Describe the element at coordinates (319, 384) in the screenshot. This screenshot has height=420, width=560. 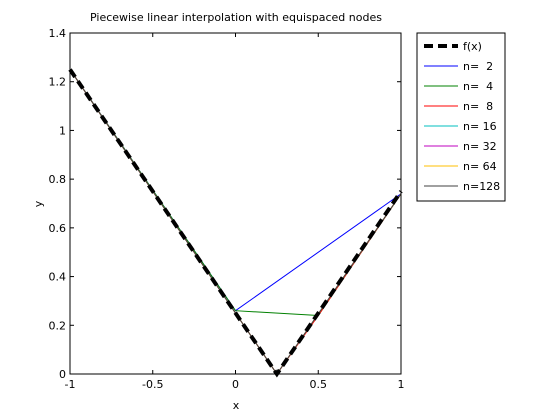
I see `x-tick-label: 0.5` at that location.